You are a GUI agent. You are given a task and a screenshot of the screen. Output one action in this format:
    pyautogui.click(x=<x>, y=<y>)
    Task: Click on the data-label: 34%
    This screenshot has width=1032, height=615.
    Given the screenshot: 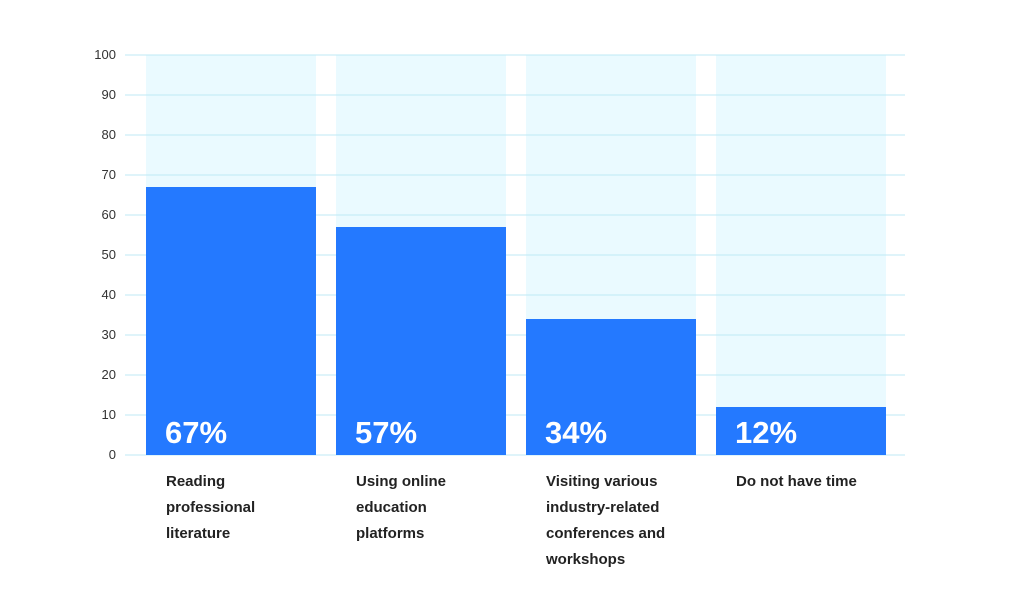 What is the action you would take?
    pyautogui.click(x=576, y=432)
    